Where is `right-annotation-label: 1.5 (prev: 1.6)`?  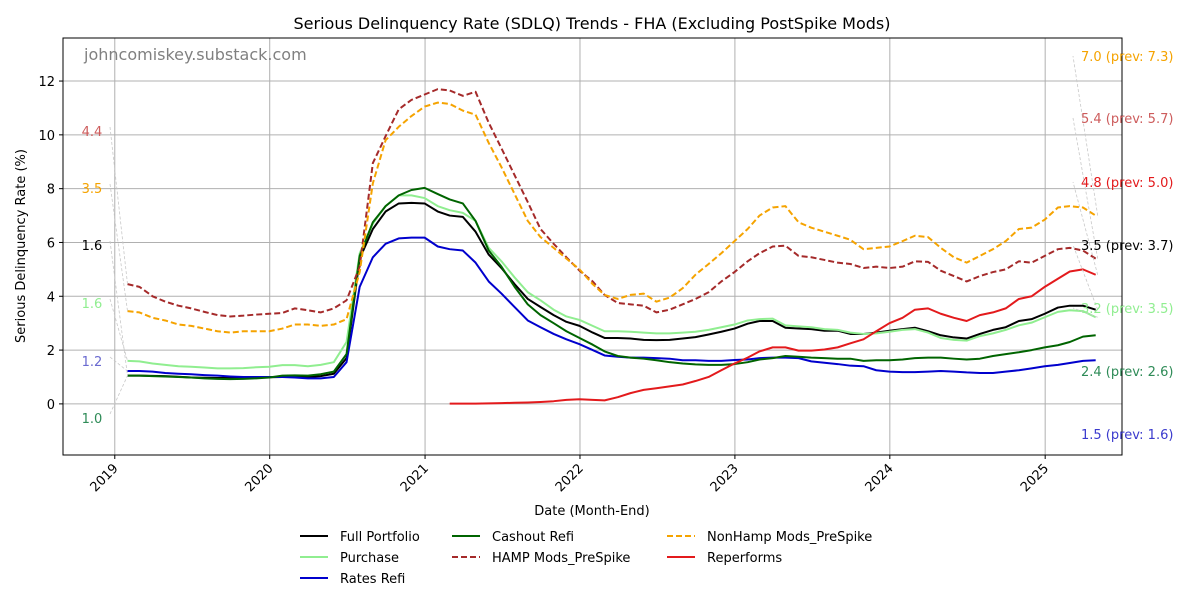
right-annotation-label: 1.5 (prev: 1.6) is located at coordinates (1127, 435).